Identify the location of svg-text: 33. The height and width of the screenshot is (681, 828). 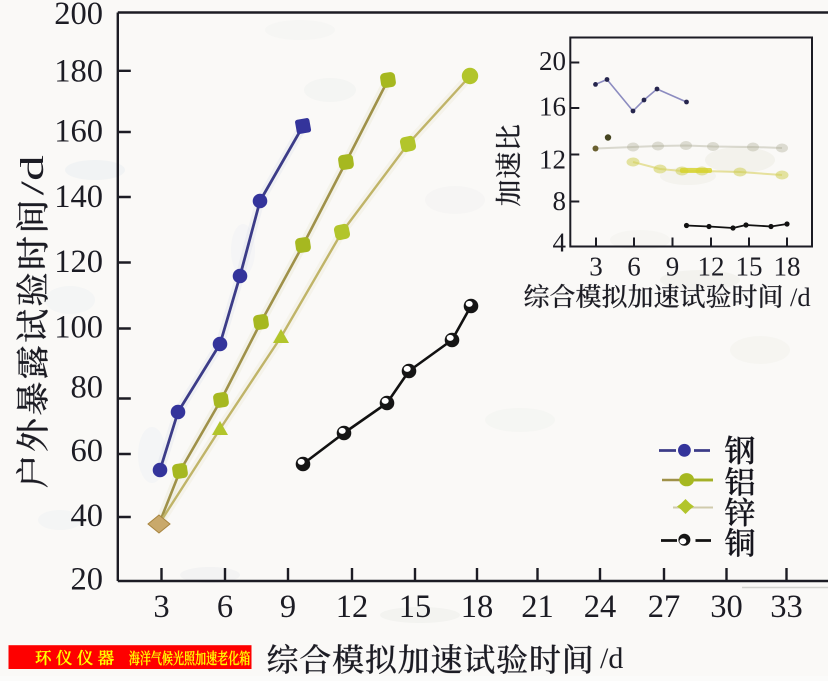
(786, 607).